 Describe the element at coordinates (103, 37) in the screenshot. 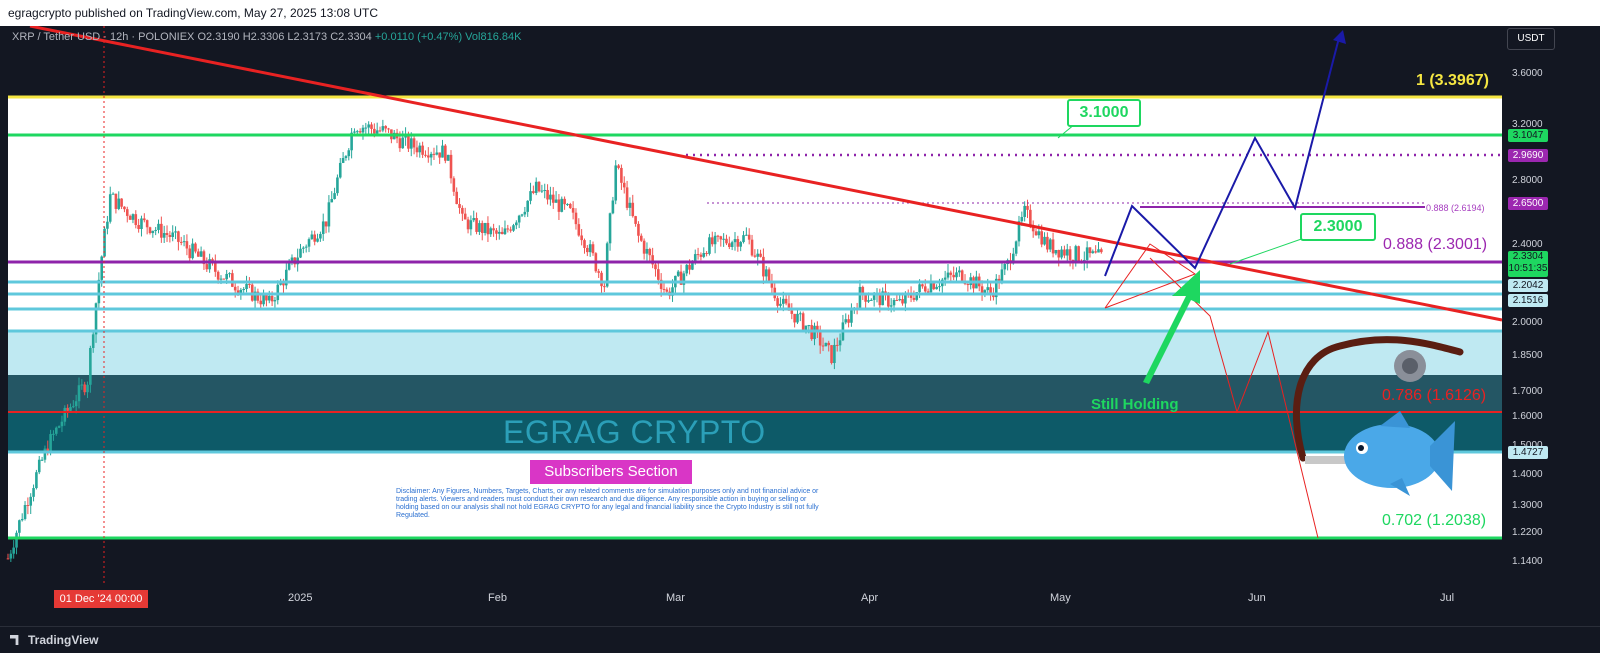

I see `symbol-pair: XRP / Tether USD · 12h · POLONIEX` at that location.